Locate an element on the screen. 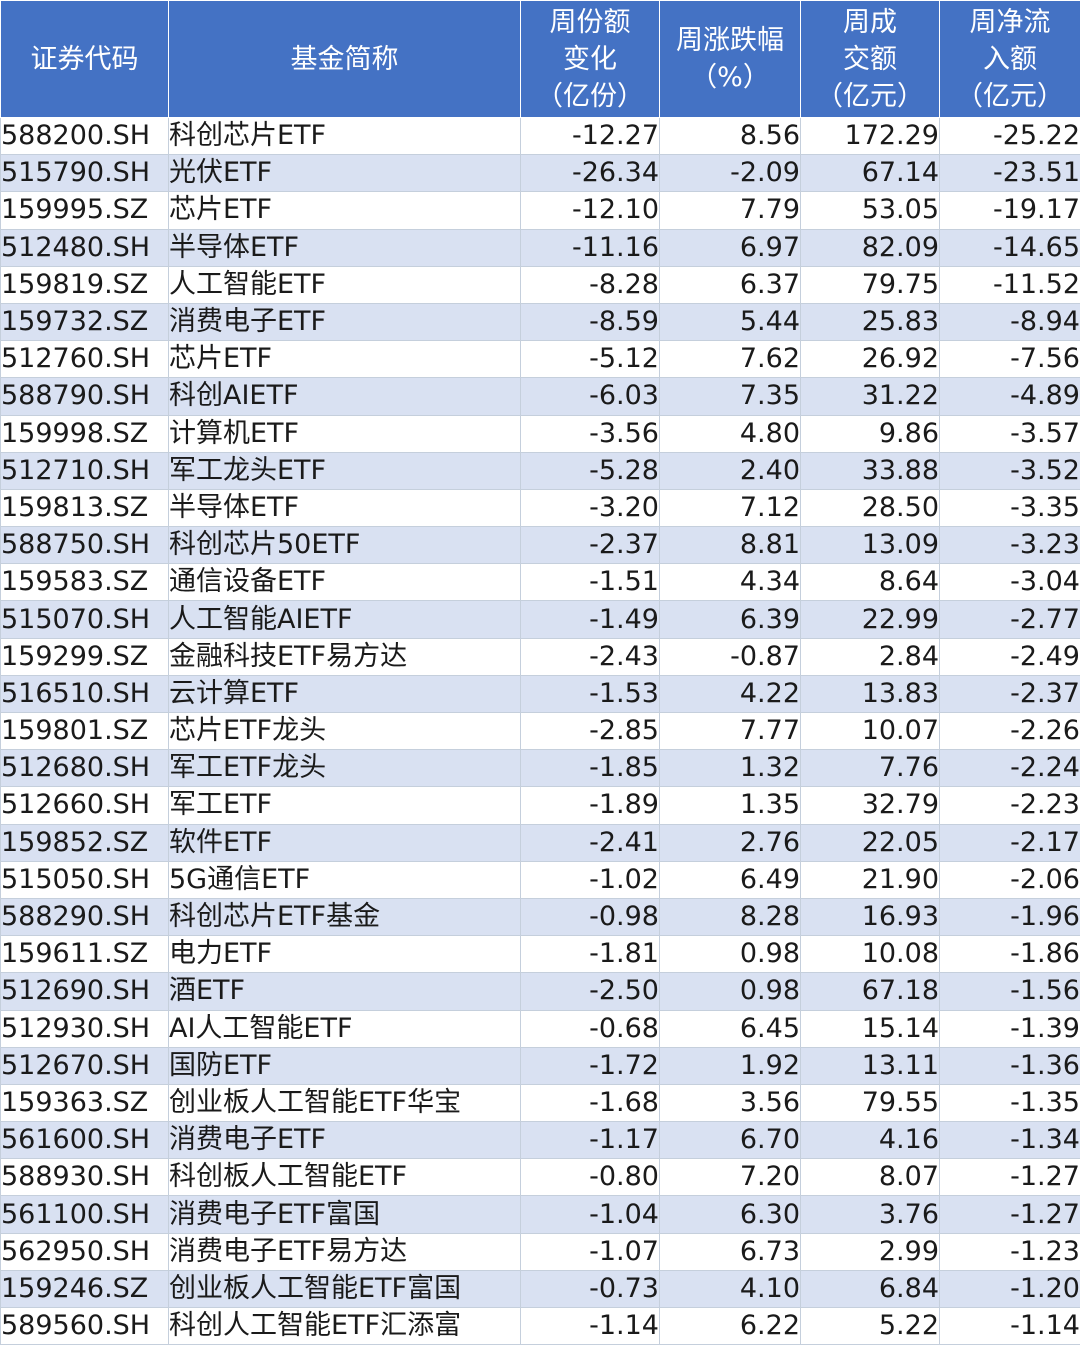  table-row: 562950.SH 消费电子ETF易方达 -1.07 6.73 2.99 -1.23 is located at coordinates (540, 1251).